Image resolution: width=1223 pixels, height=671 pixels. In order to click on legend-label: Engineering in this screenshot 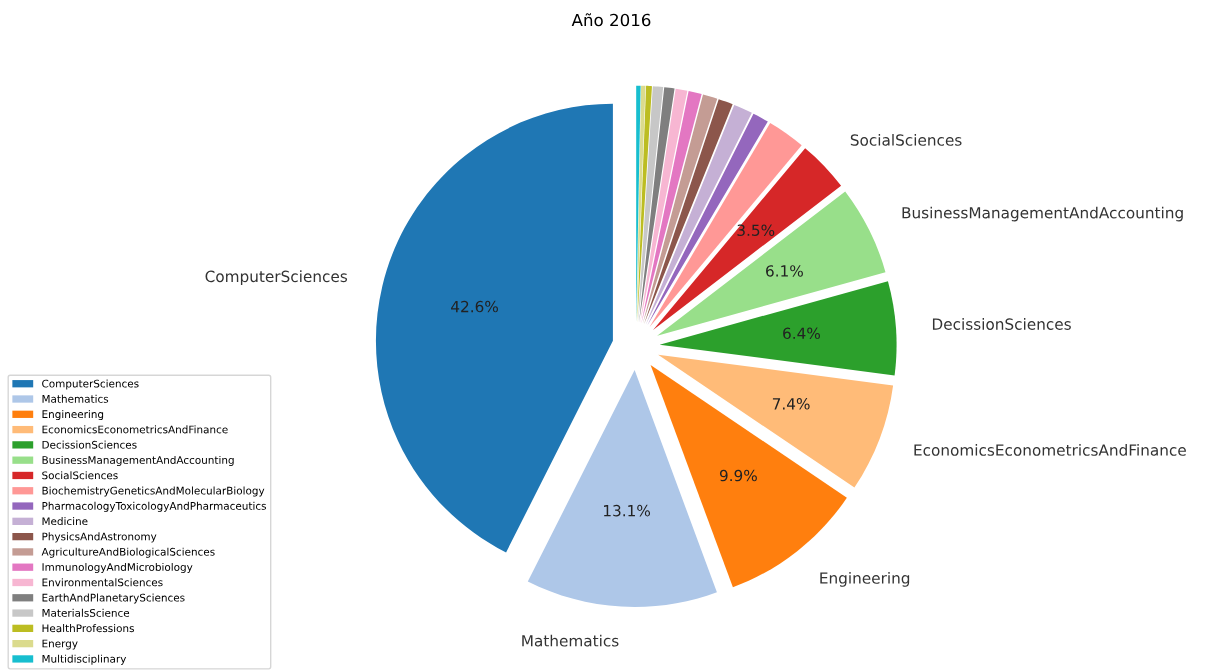, I will do `click(73, 415)`.